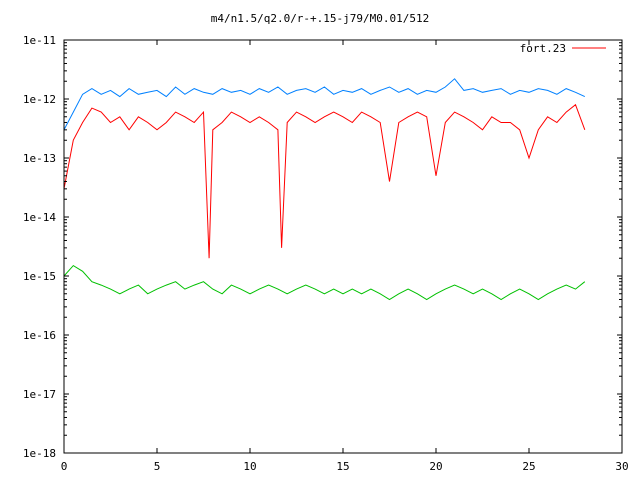 The width and height of the screenshot is (640, 480). Describe the element at coordinates (249, 466) in the screenshot. I see `x-tick-label: 10` at that location.